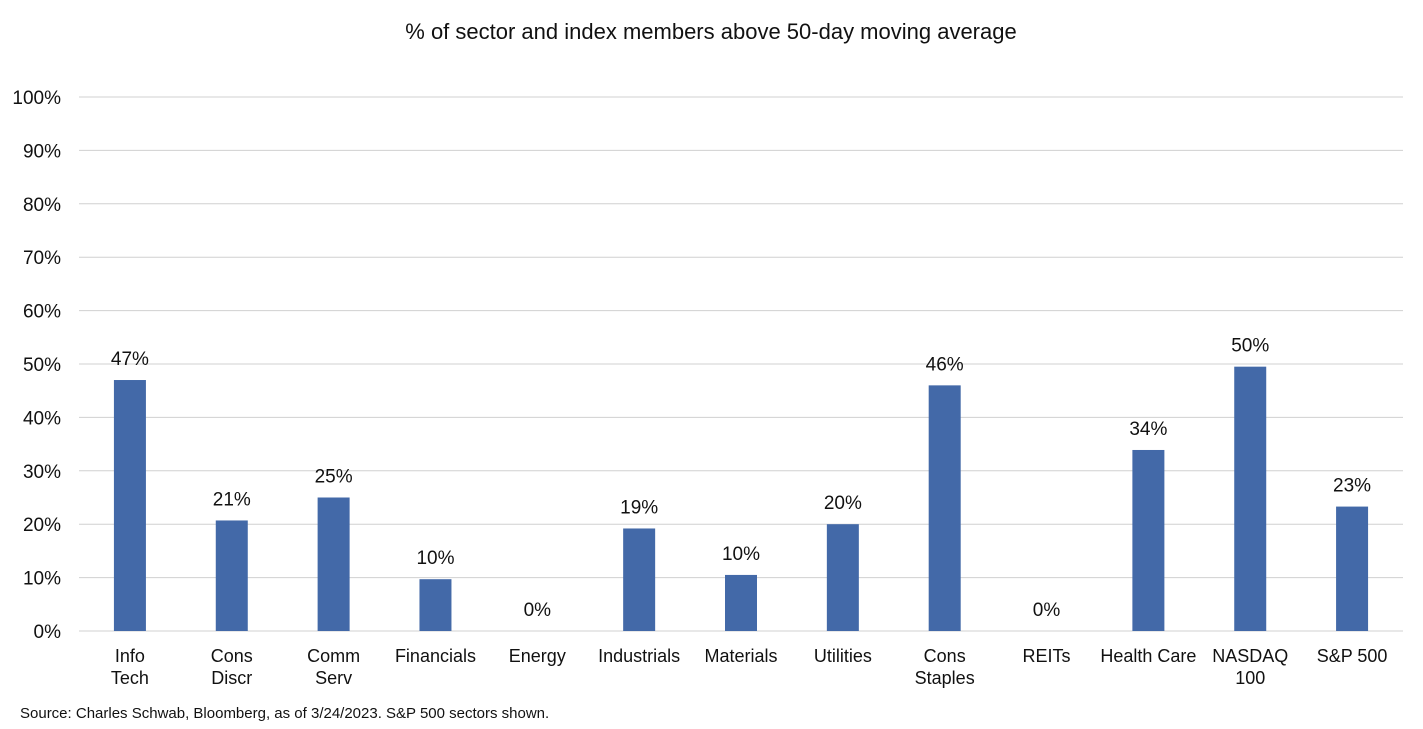 Image resolution: width=1423 pixels, height=729 pixels. Describe the element at coordinates (48, 632) in the screenshot. I see `y-tick-label: 0%` at that location.